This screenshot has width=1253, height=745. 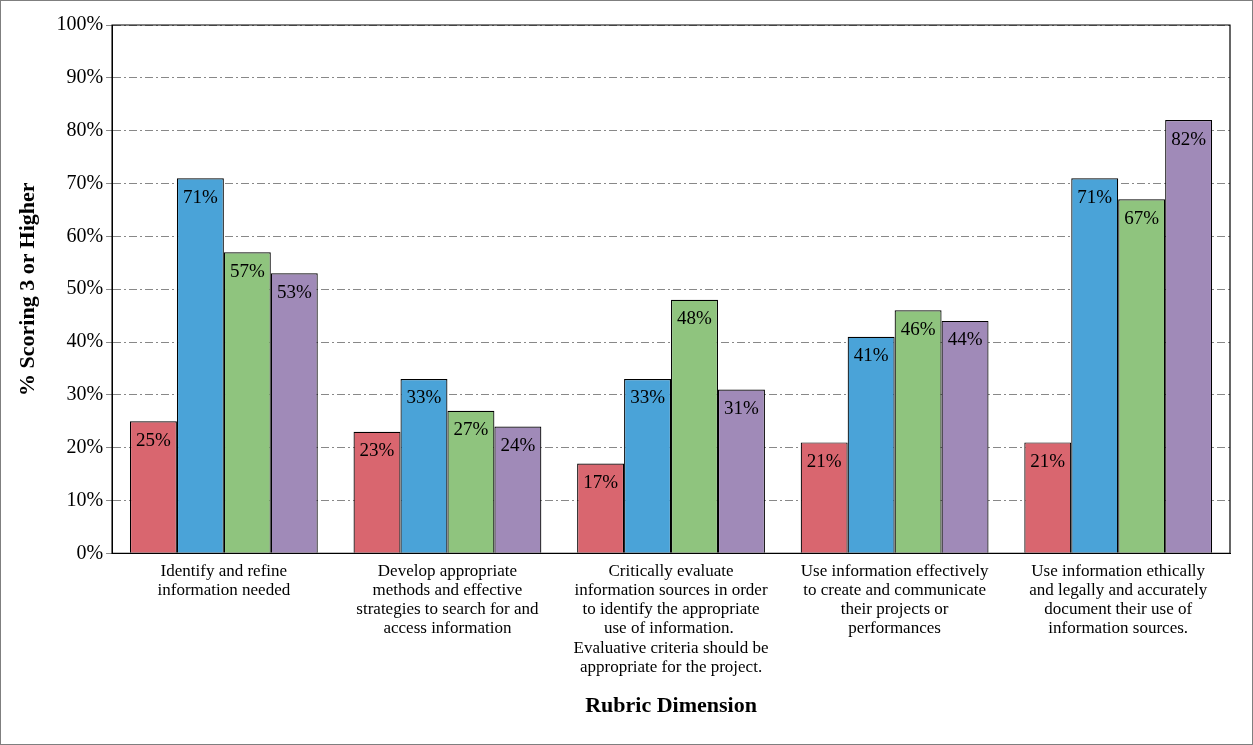 I want to click on y-tick-label: 20%, so click(x=85, y=445).